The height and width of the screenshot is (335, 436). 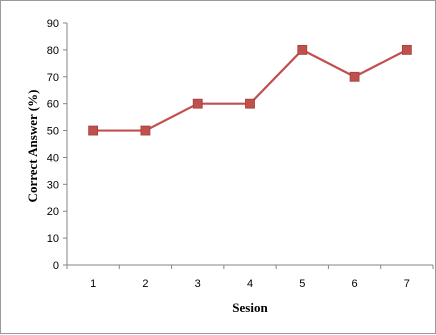 I want to click on x-tick-label: 1, so click(x=93, y=284).